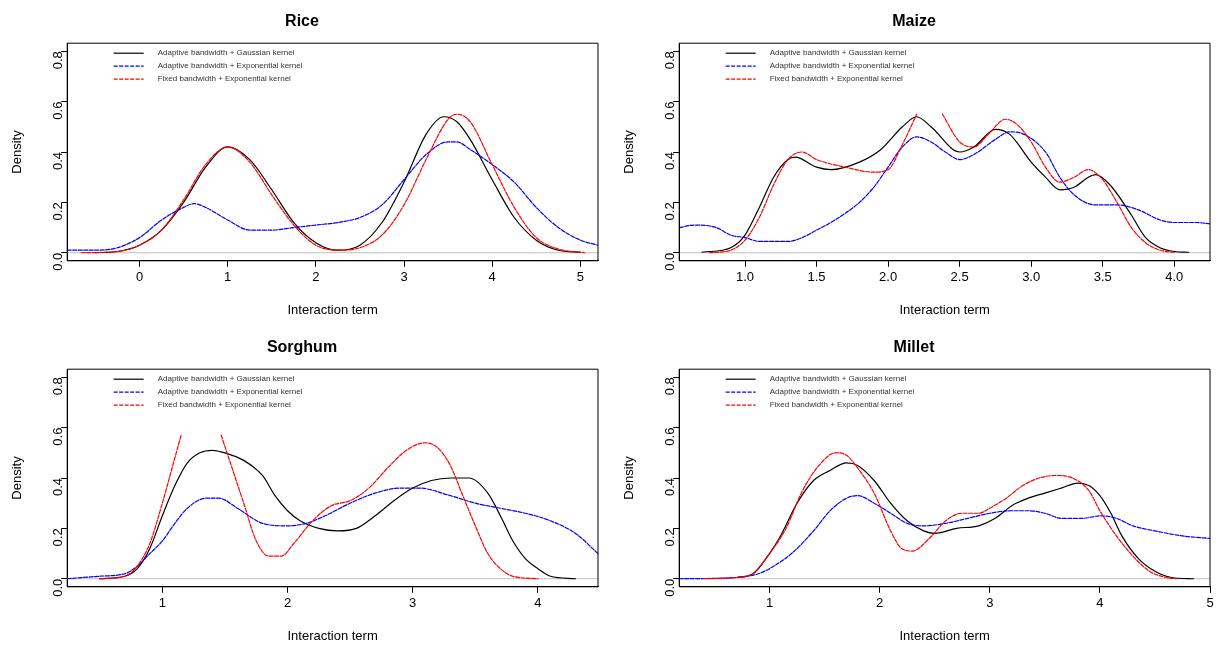 The height and width of the screenshot is (653, 1225). Describe the element at coordinates (1174, 277) in the screenshot. I see `x-tick-label: 4.0` at that location.